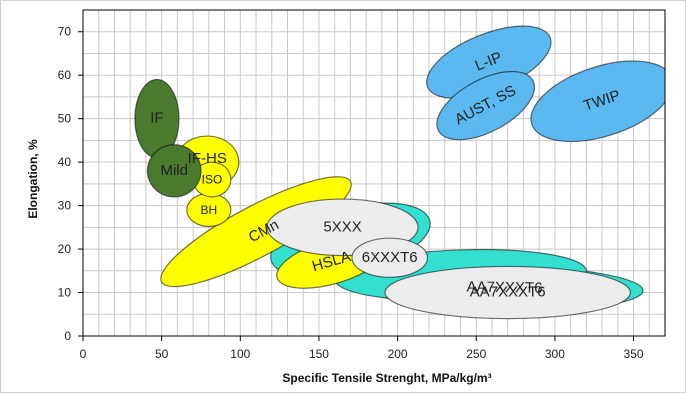 This screenshot has height=397, width=686. Describe the element at coordinates (156, 118) in the screenshot. I see `region-label-if: IF` at that location.